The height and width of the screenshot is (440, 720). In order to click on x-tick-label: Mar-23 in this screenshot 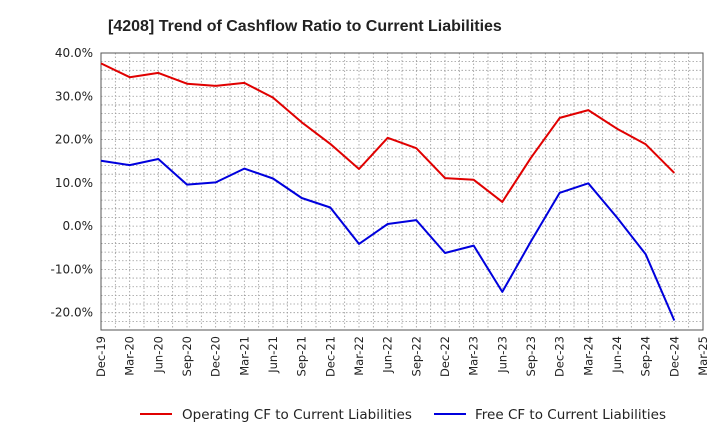, I will do `click(474, 356)`.